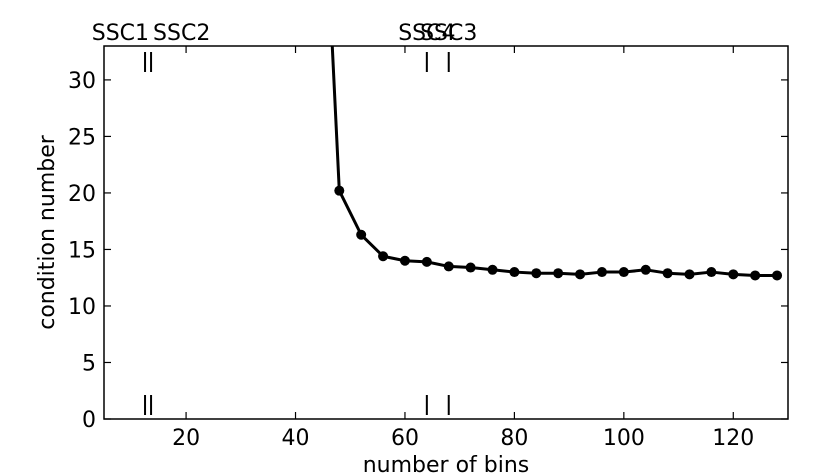  Describe the element at coordinates (186, 438) in the screenshot. I see `x-tick-label: 20` at that location.